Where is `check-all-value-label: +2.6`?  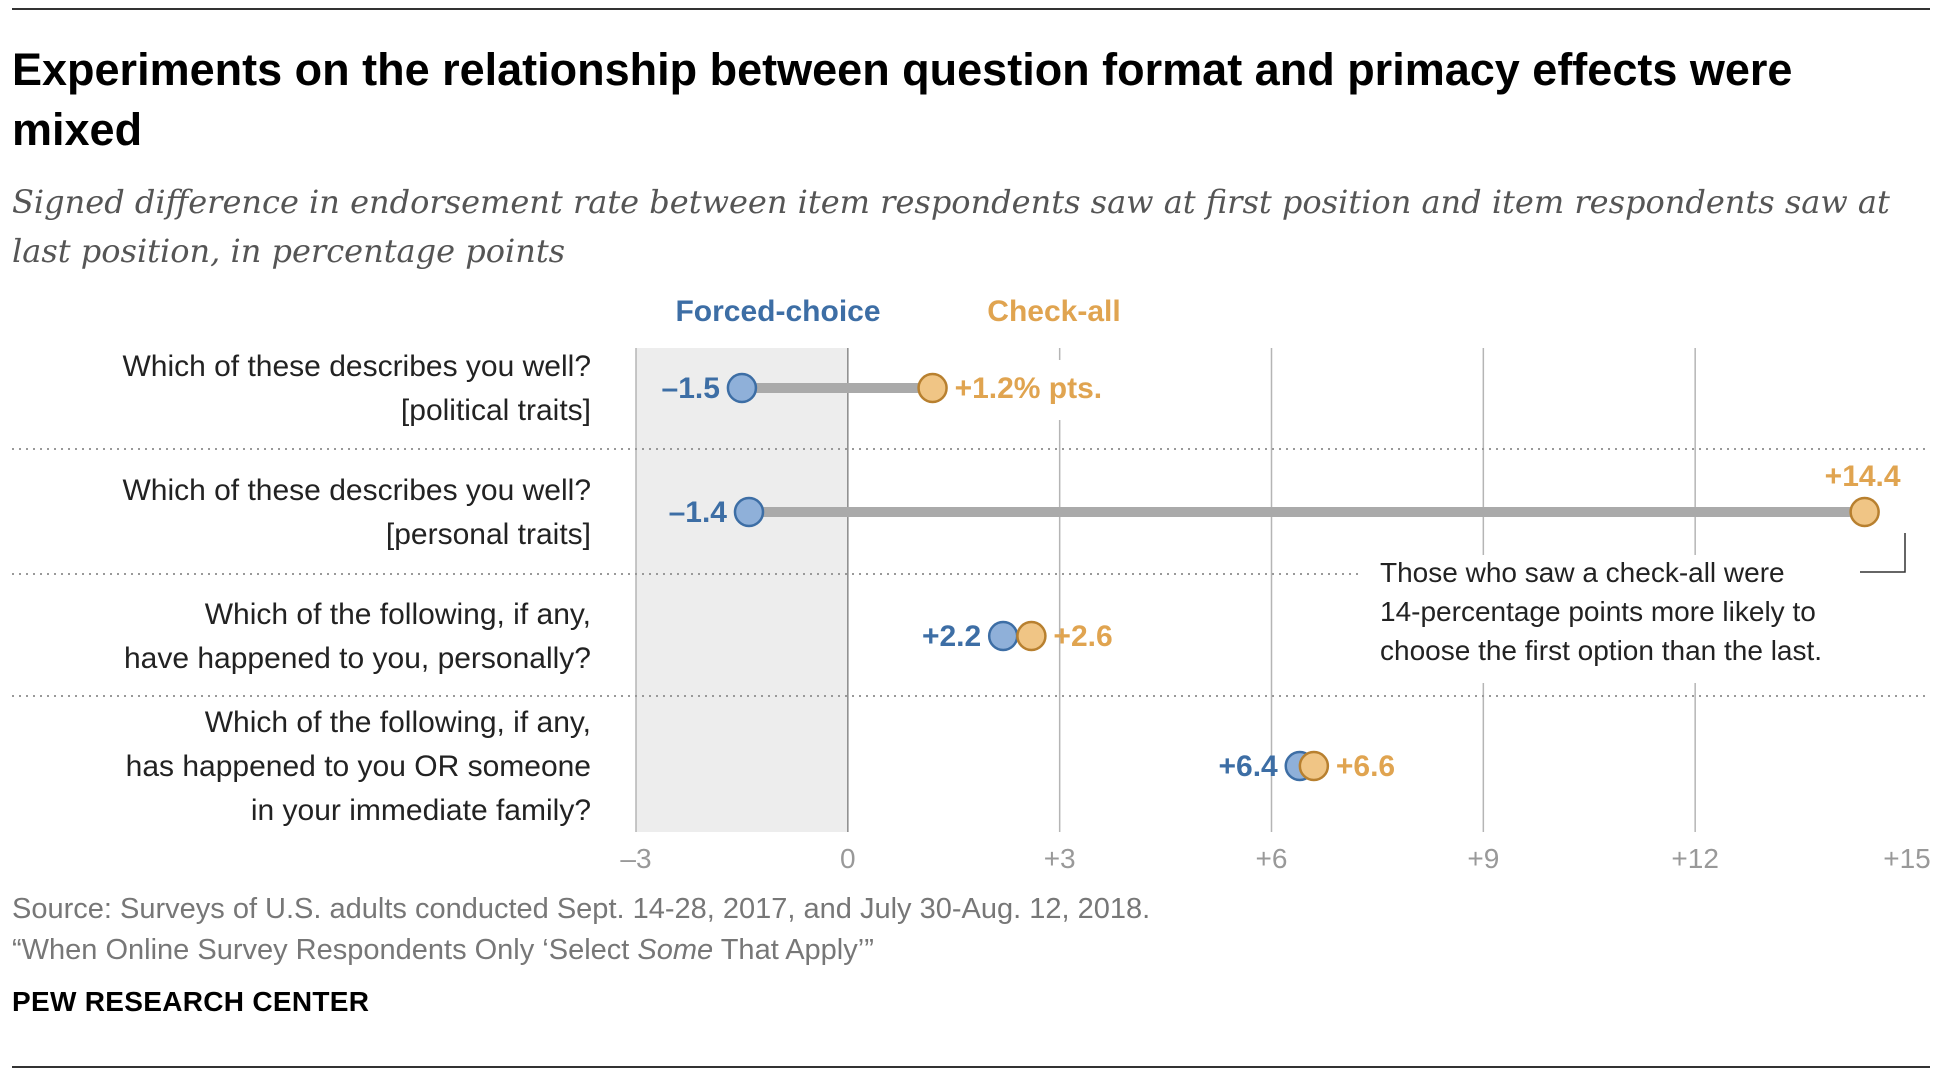 check-all-value-label: +2.6 is located at coordinates (1082, 636).